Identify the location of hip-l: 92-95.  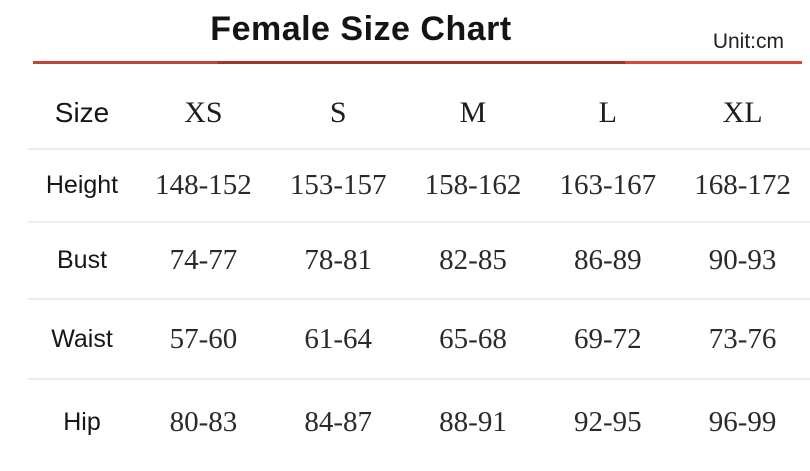
(607, 422).